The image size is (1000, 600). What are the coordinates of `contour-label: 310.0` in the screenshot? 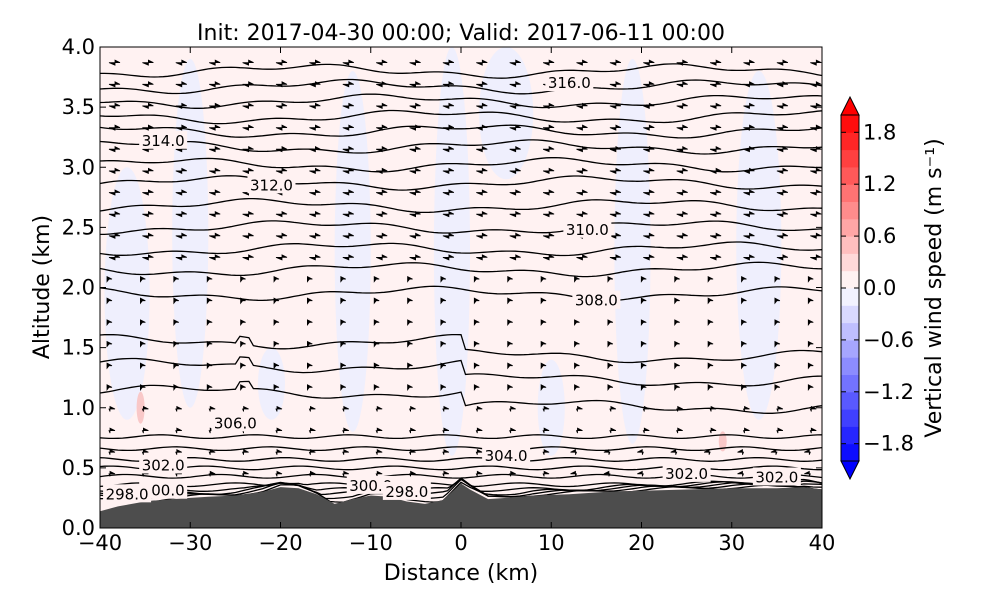 It's located at (587, 230).